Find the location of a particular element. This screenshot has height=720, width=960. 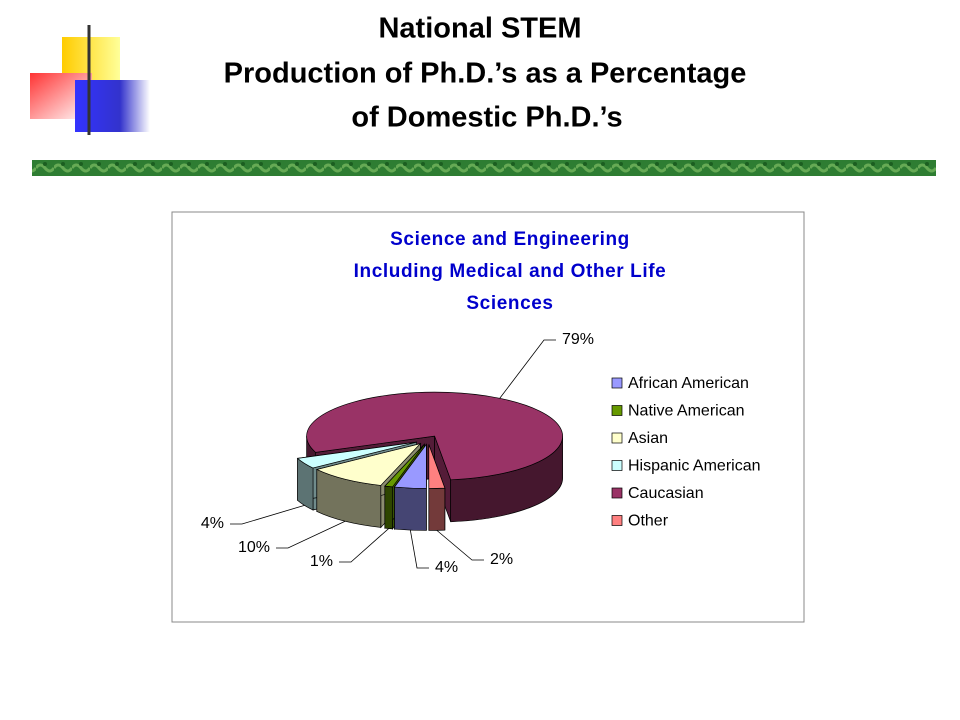

value-label: 79% is located at coordinates (578, 339).